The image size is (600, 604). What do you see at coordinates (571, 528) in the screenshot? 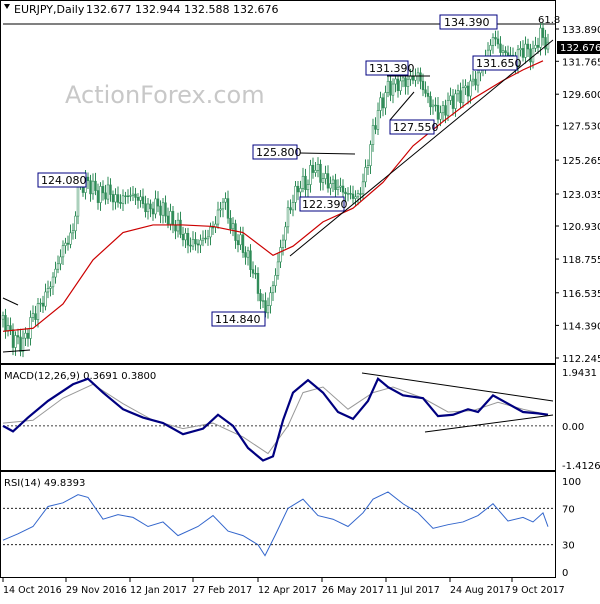
I see `rsi-axis: 100 70 30 0` at bounding box center [571, 528].